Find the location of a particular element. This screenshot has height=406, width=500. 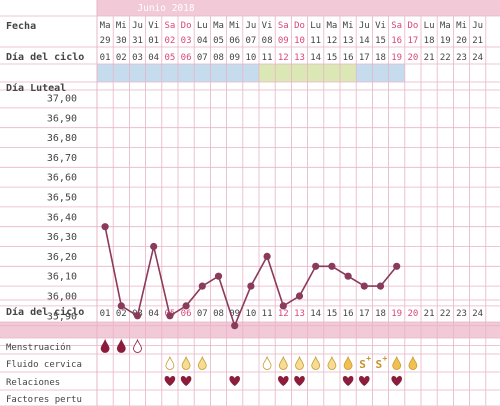

cycle-day-label-bottom: 15 is located at coordinates (331, 314).